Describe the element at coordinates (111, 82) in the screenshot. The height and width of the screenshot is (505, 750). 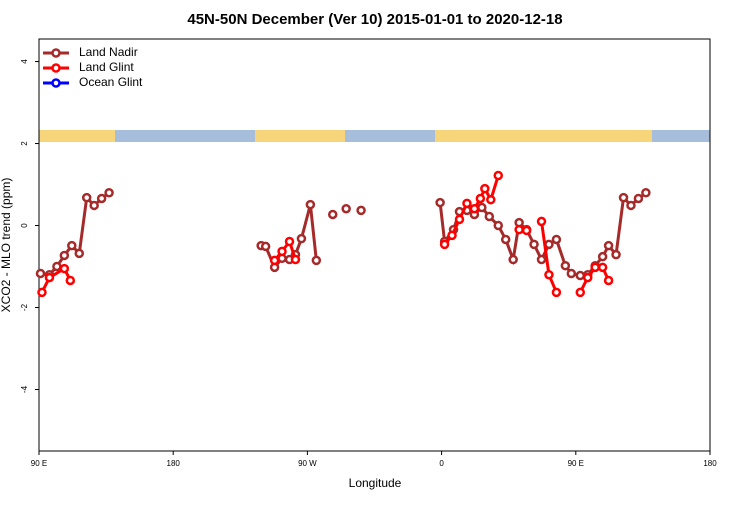
I see `legend-label: Ocean Glint` at that location.